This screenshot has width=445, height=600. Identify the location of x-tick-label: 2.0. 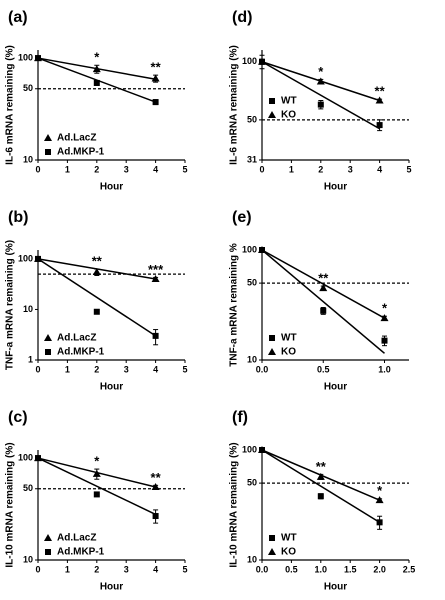
(379, 569).